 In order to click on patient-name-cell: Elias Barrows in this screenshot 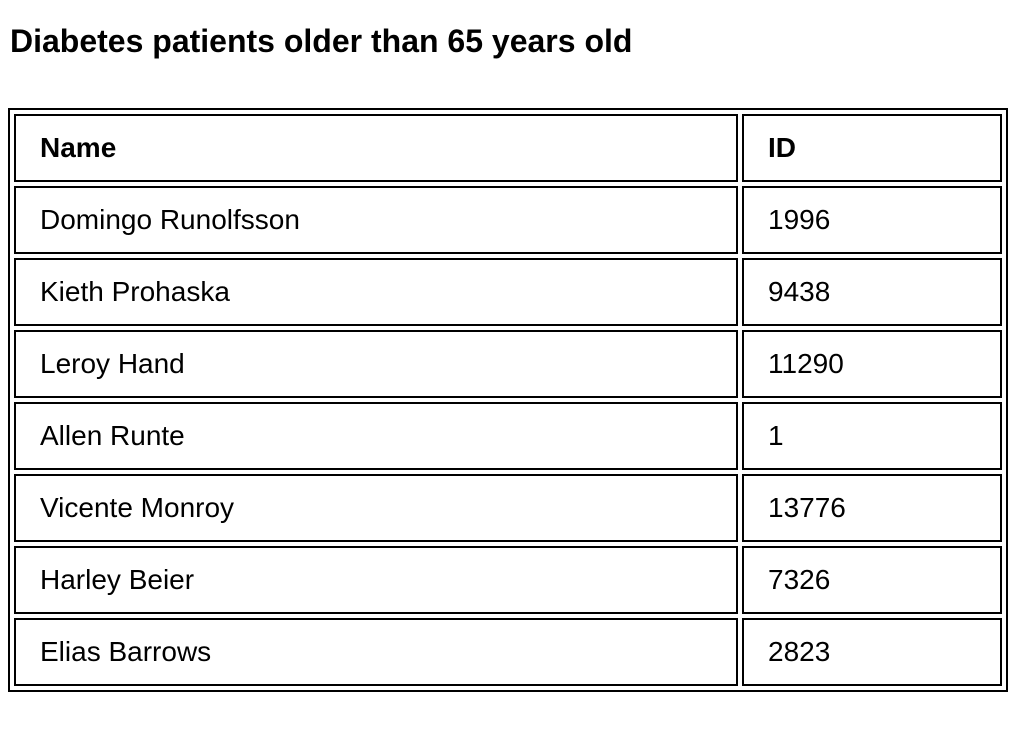, I will do `click(376, 652)`.